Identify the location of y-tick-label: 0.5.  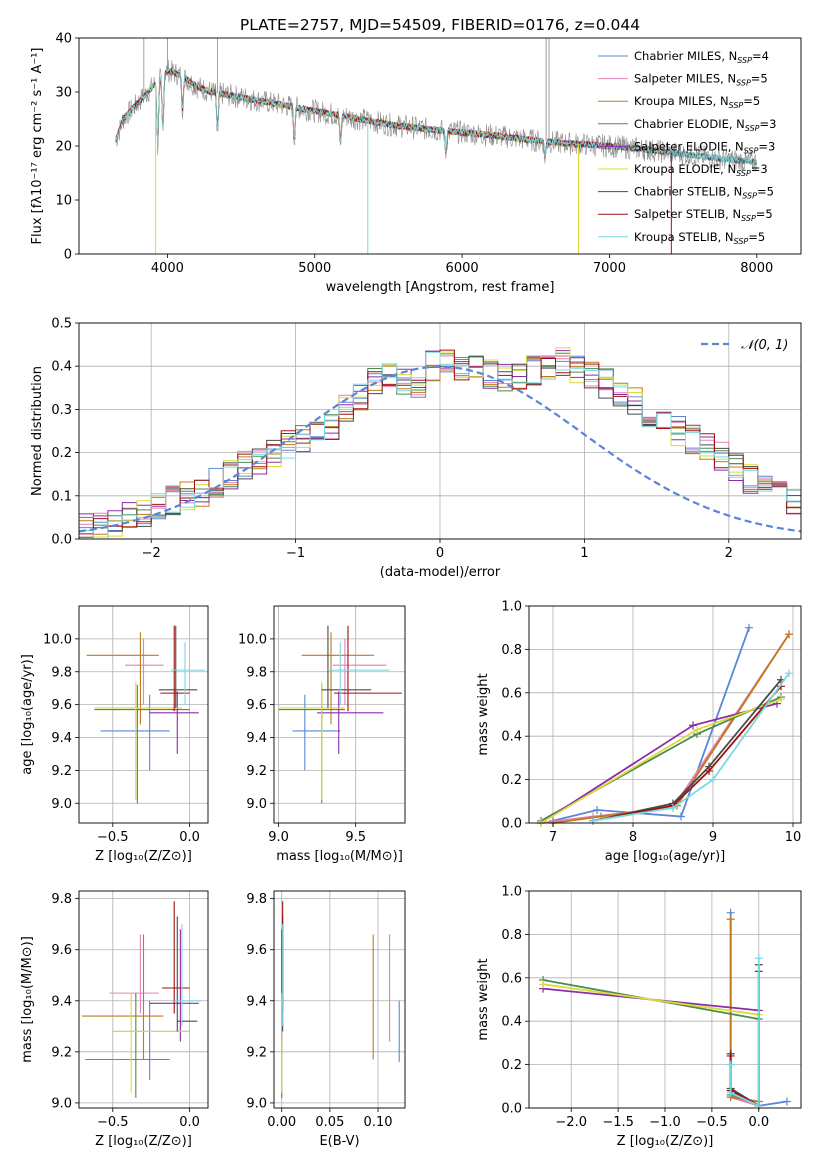
(61, 324).